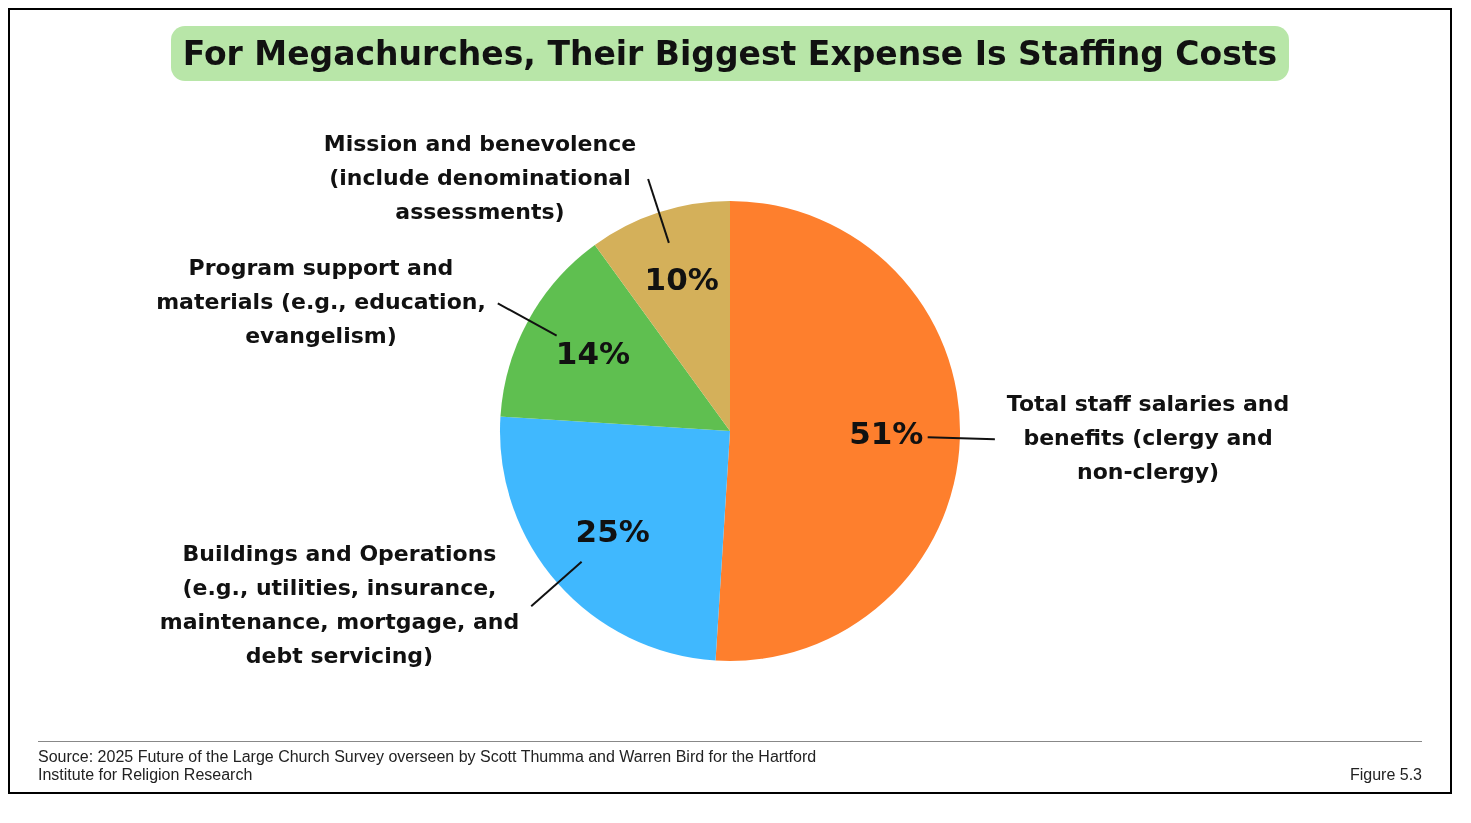 Image resolution: width=1471 pixels, height=823 pixels. I want to click on data-label: 10%, so click(681, 279).